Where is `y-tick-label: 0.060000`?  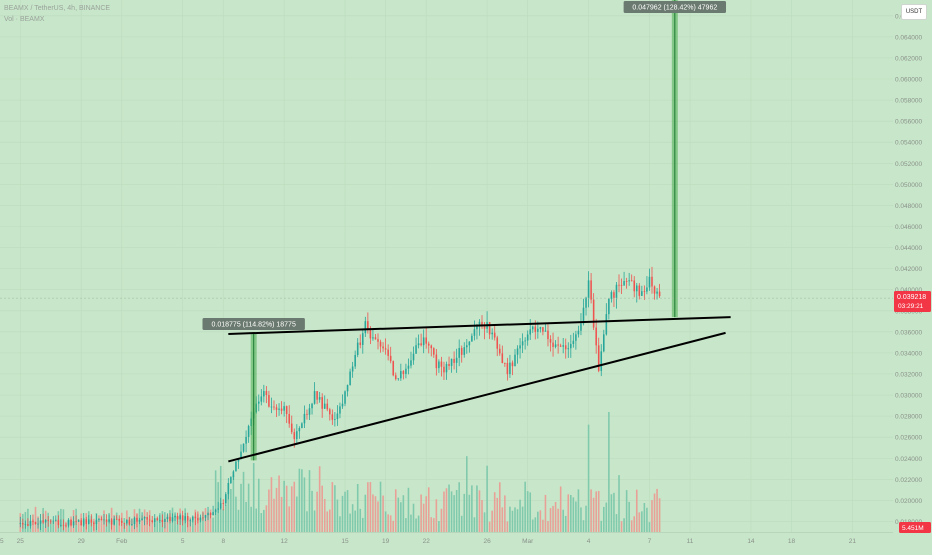
y-tick-label: 0.060000 is located at coordinates (908, 80).